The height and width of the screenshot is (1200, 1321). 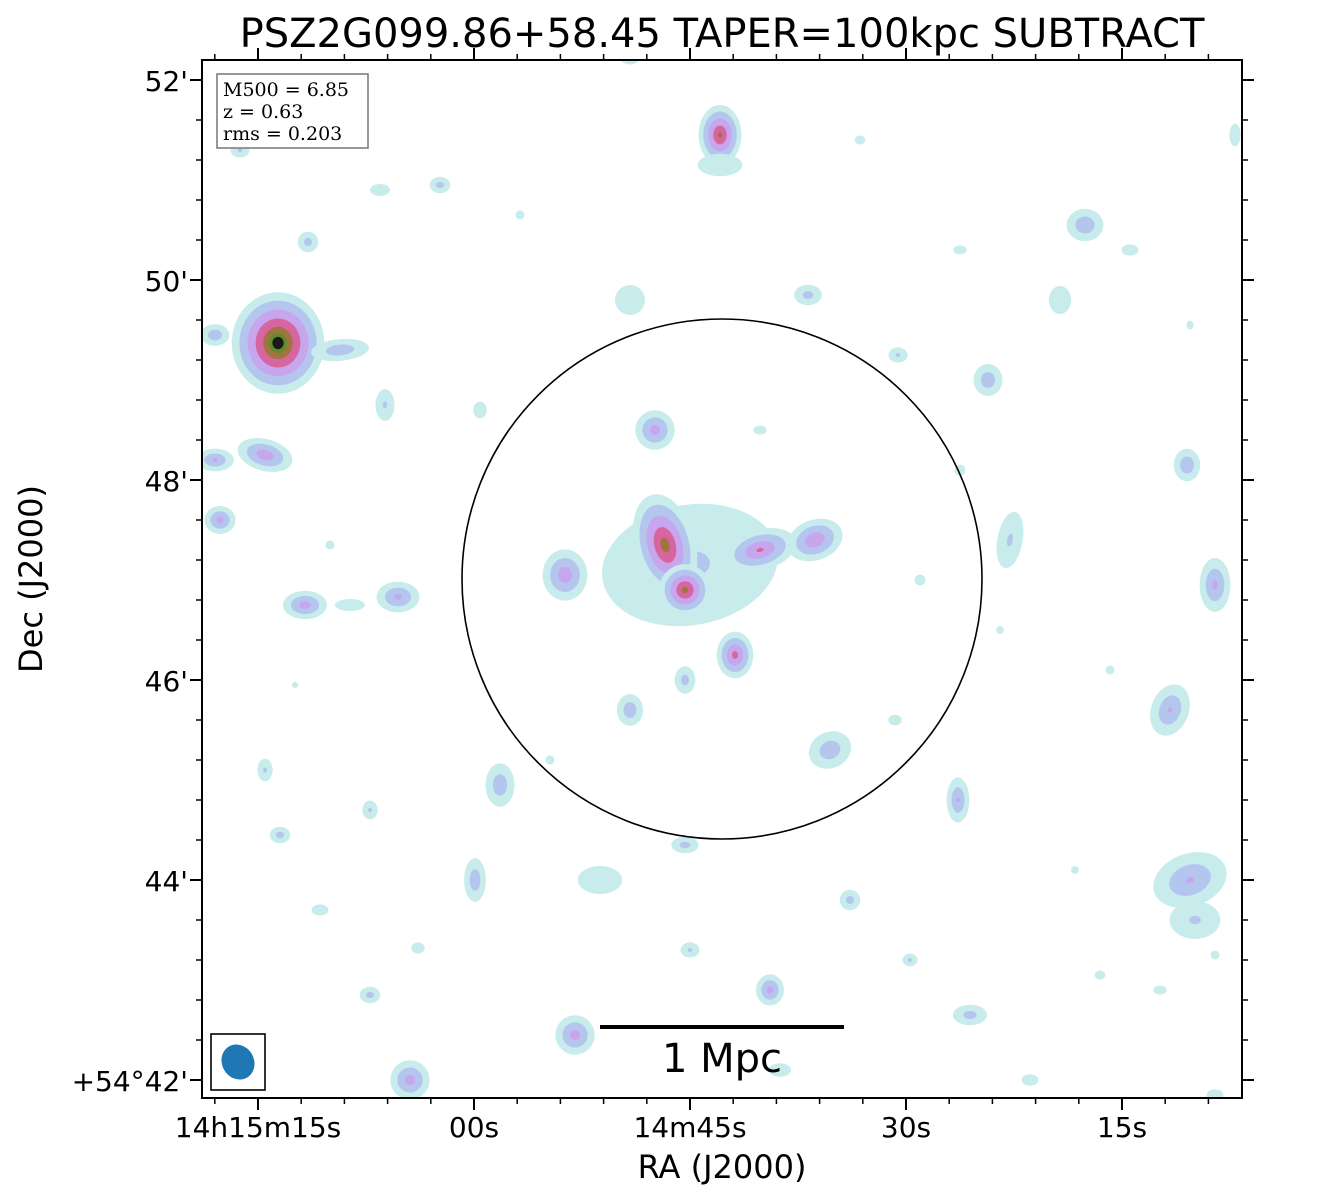 I want to click on redshift-label: z = 0.63, so click(x=263, y=112).